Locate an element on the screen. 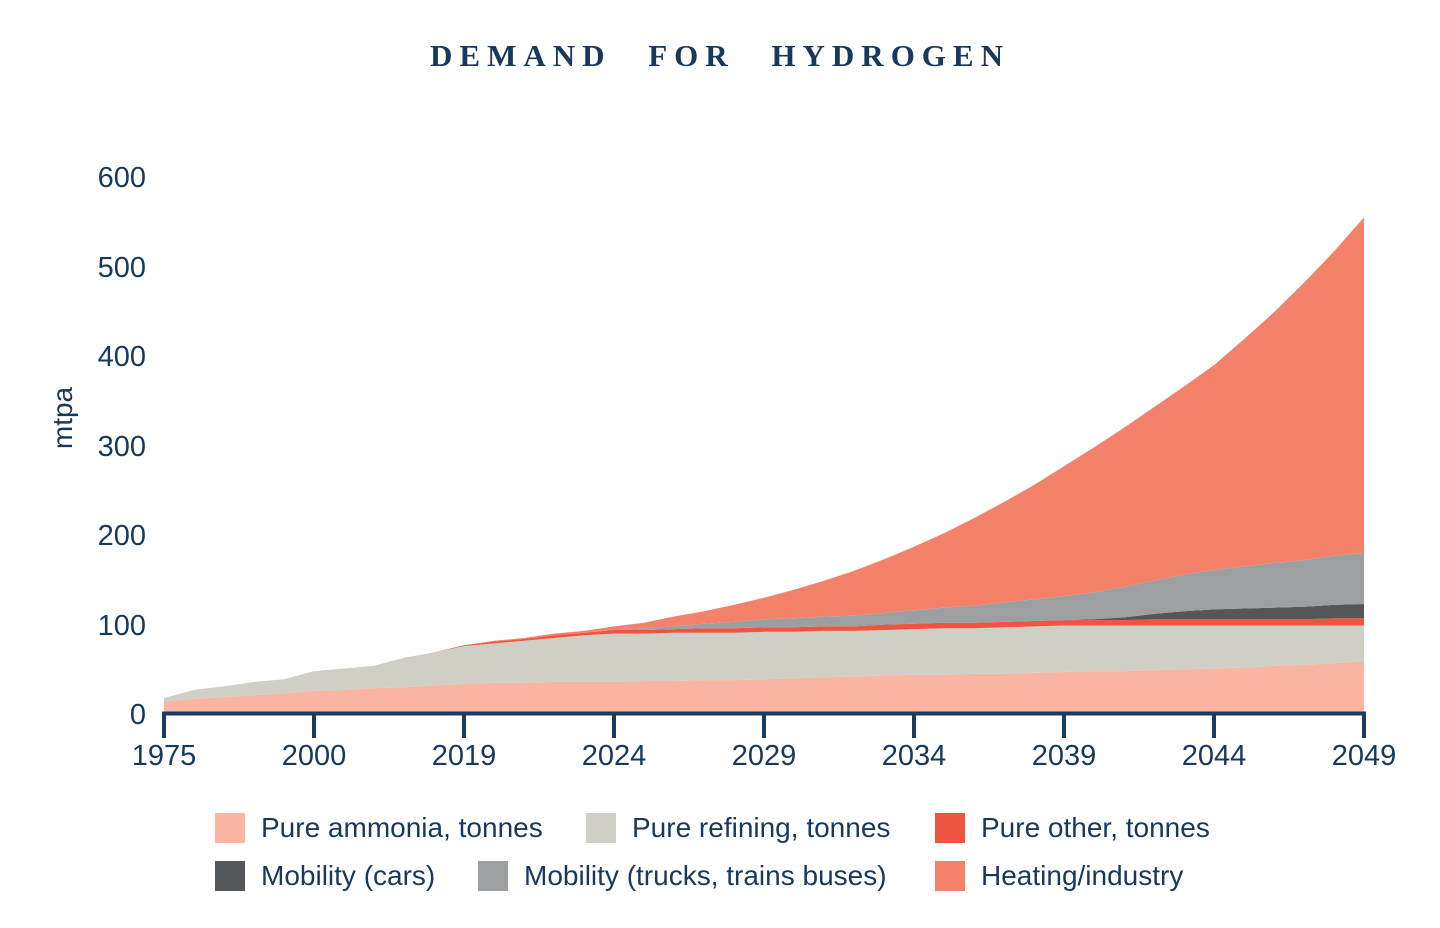 This screenshot has width=1440, height=928. y-axis-tick-label: 100 is located at coordinates (121, 625).